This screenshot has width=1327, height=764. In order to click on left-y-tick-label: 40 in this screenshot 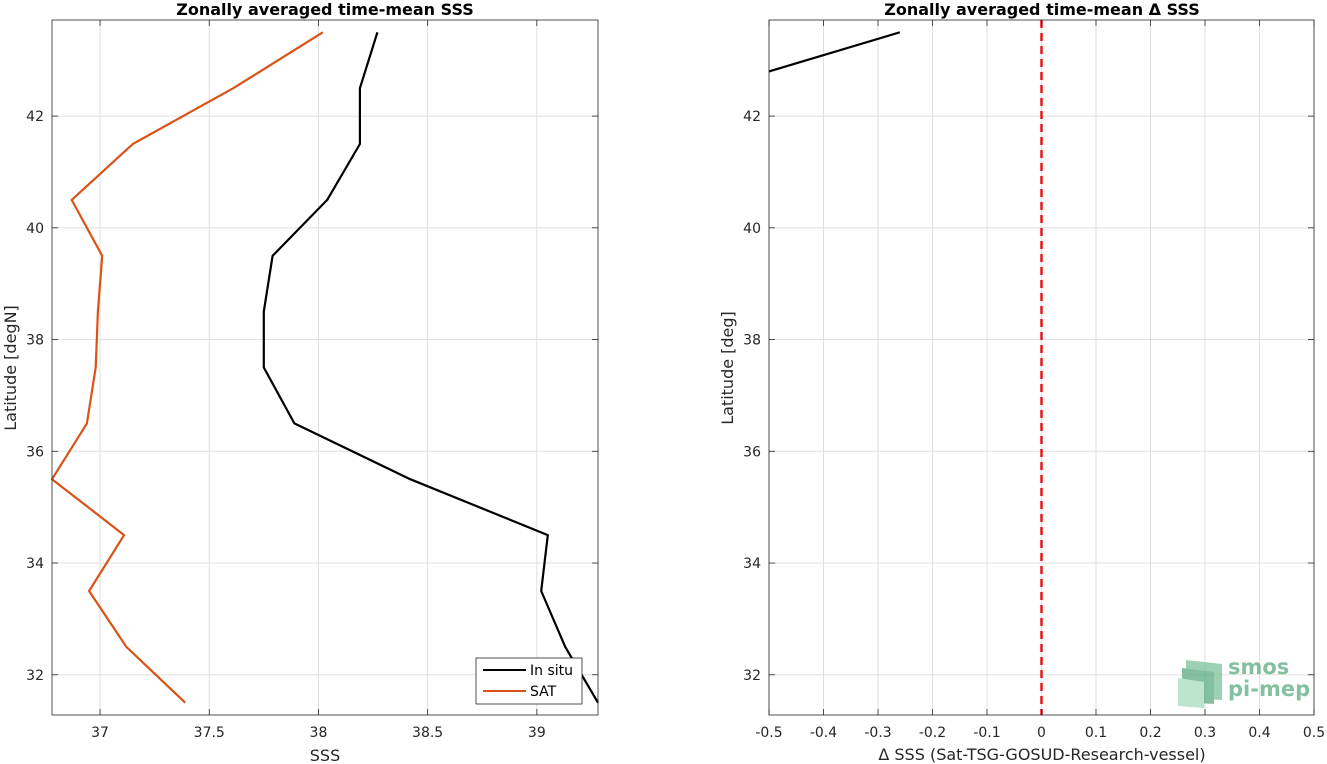, I will do `click(35, 229)`.